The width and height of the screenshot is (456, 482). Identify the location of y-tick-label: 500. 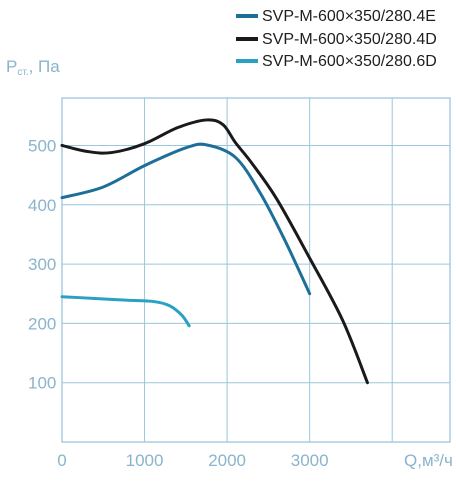
(42, 145).